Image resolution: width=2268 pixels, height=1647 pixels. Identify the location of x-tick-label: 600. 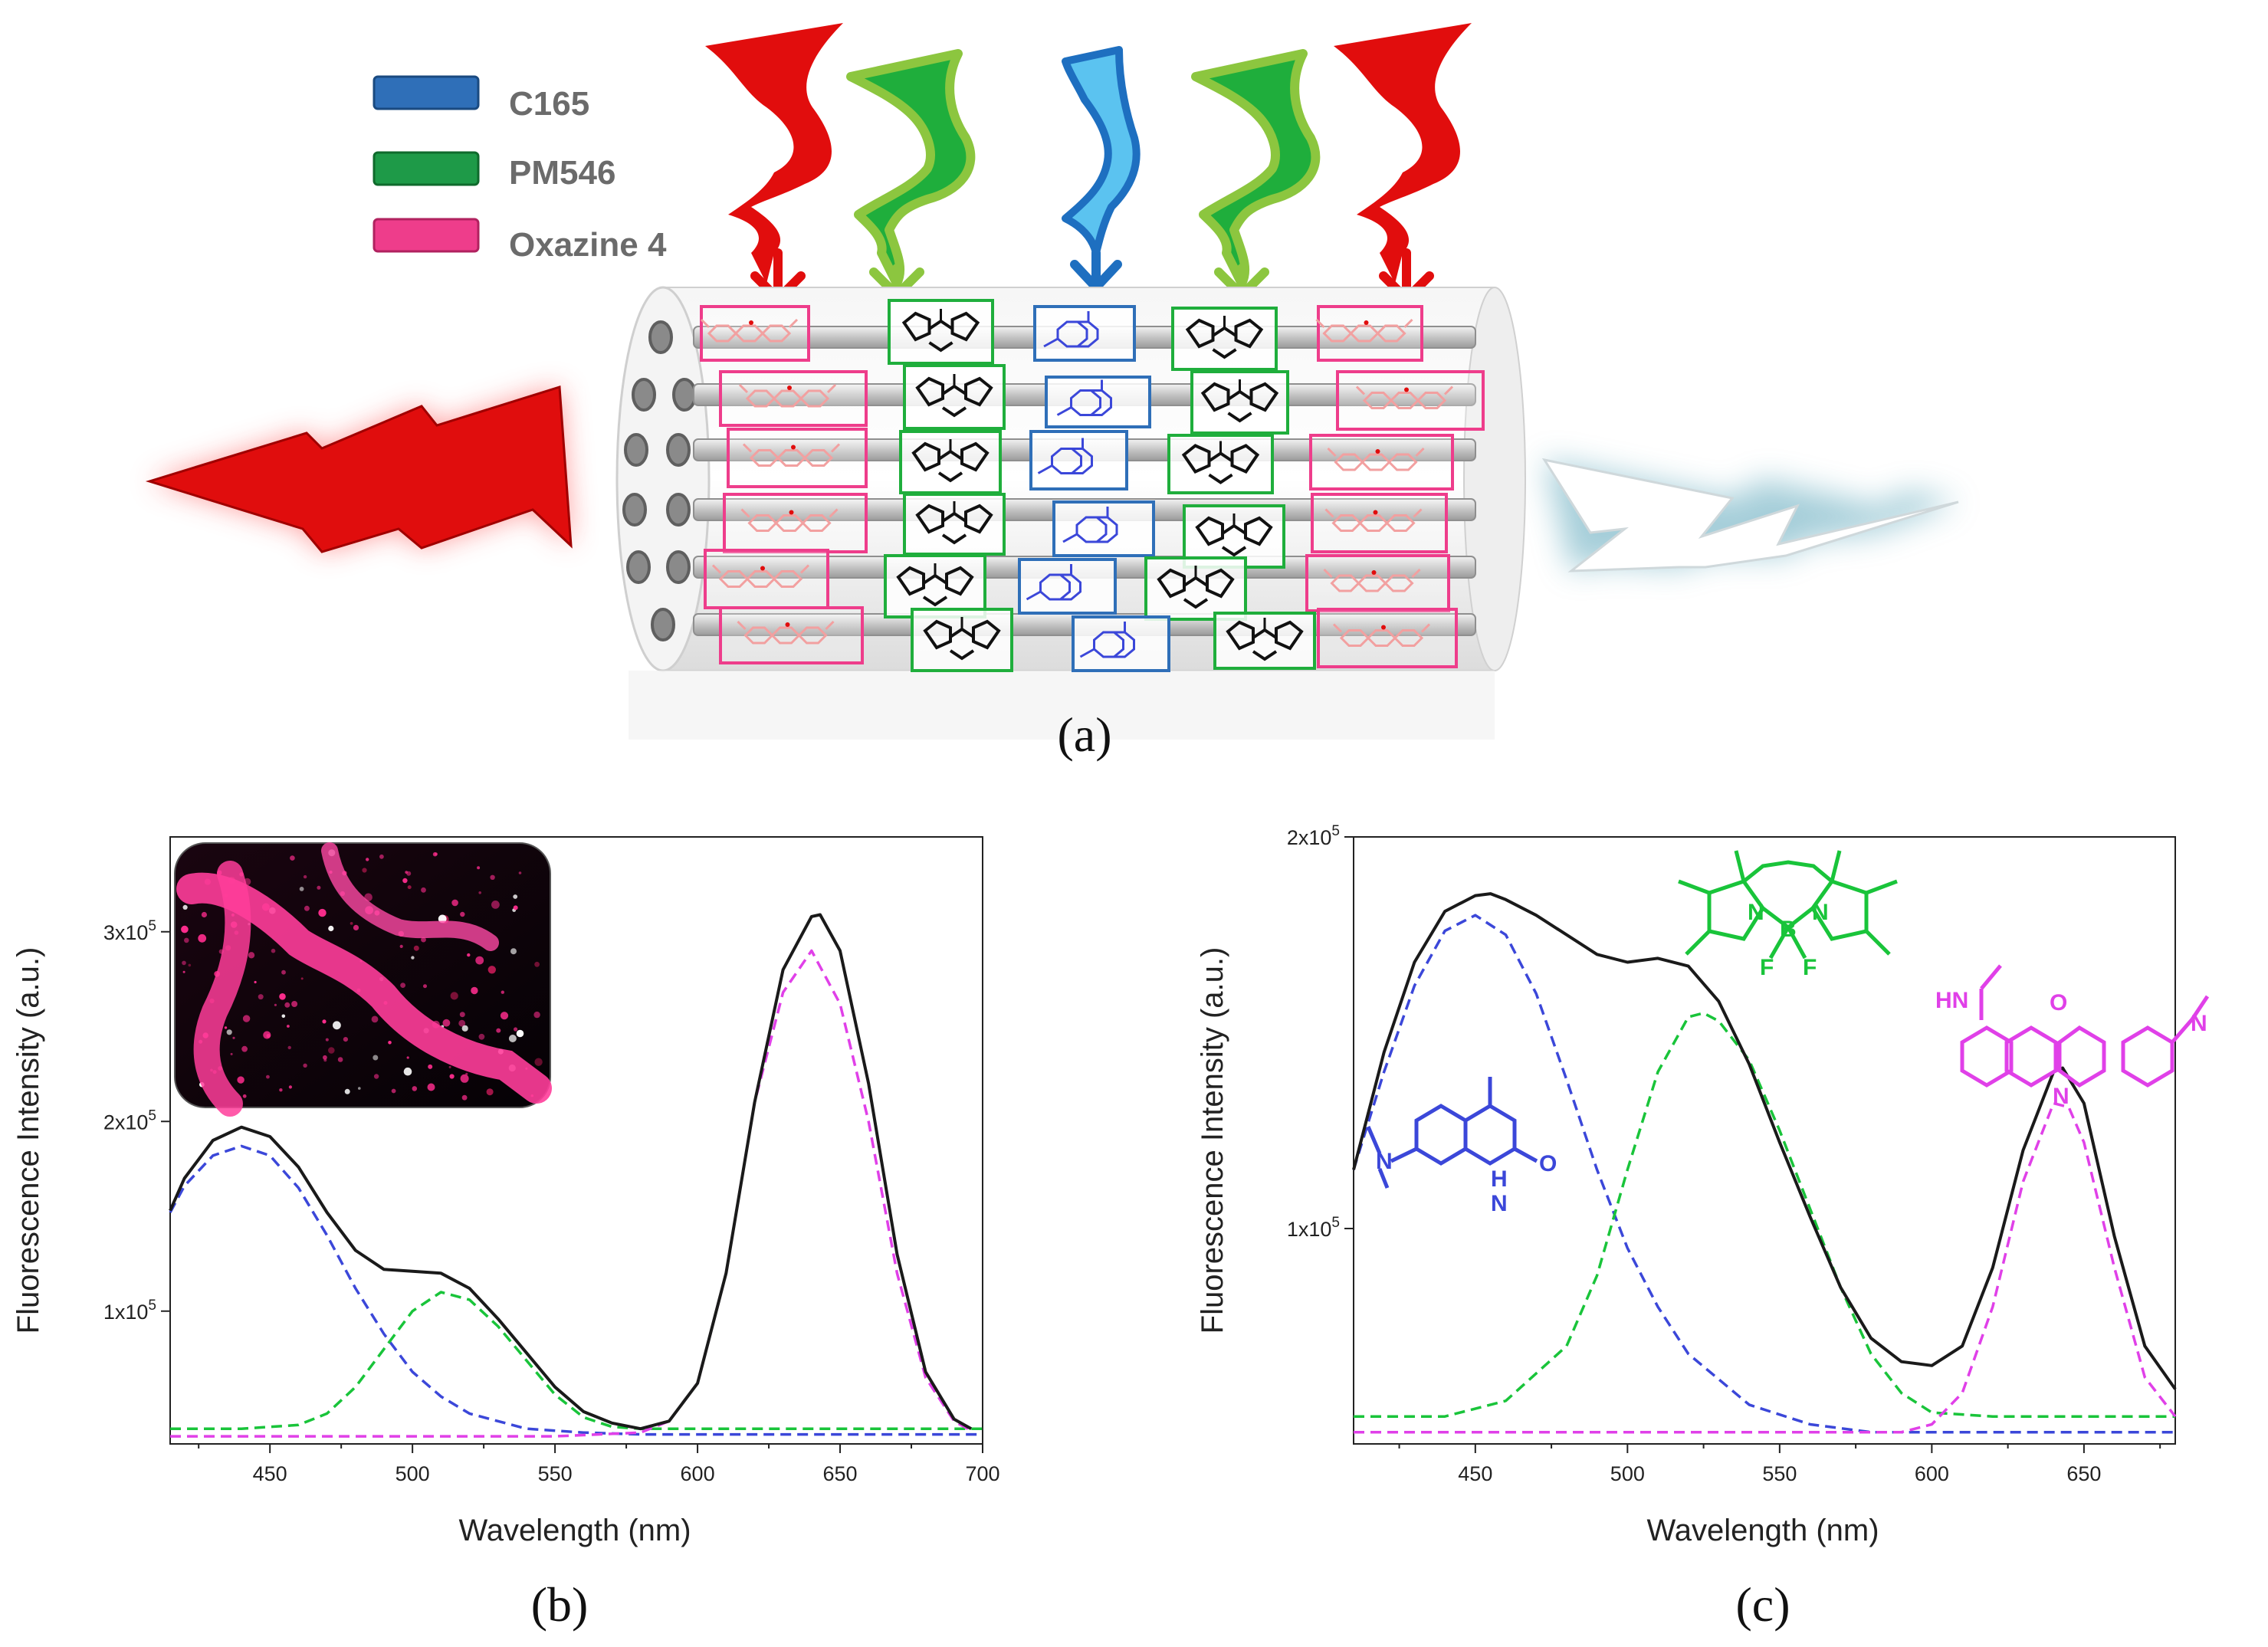
(1932, 1473).